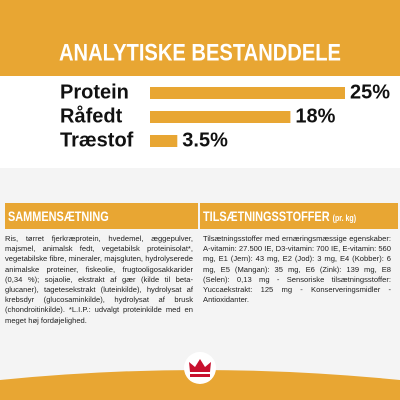 The height and width of the screenshot is (400, 400). I want to click on logo-crown, so click(200, 365).